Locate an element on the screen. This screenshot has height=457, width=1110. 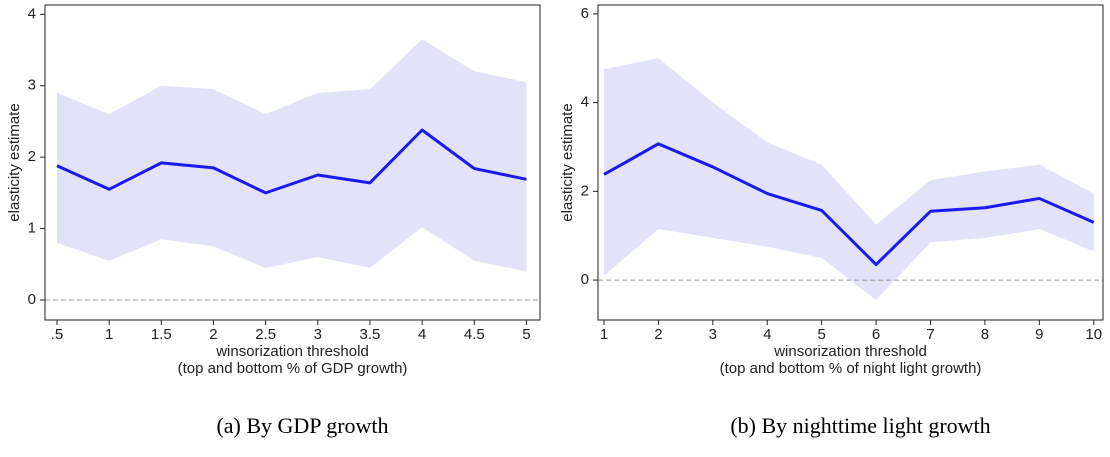
x-tick-label: 8 is located at coordinates (985, 334).